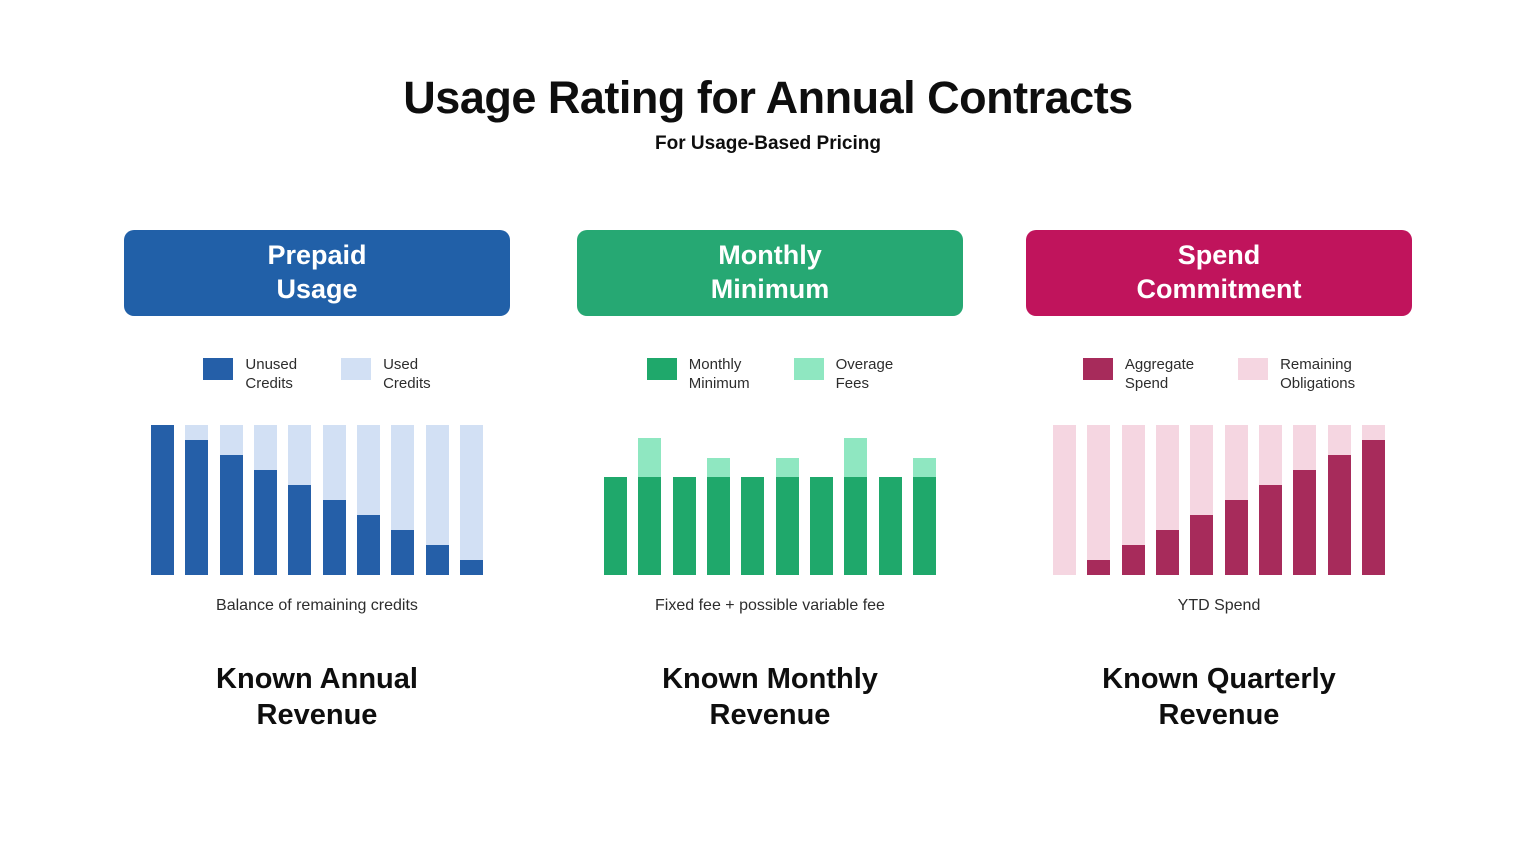  What do you see at coordinates (1138, 375) in the screenshot?
I see `legend-item-aggregate-spend: Aggregate Spend` at bounding box center [1138, 375].